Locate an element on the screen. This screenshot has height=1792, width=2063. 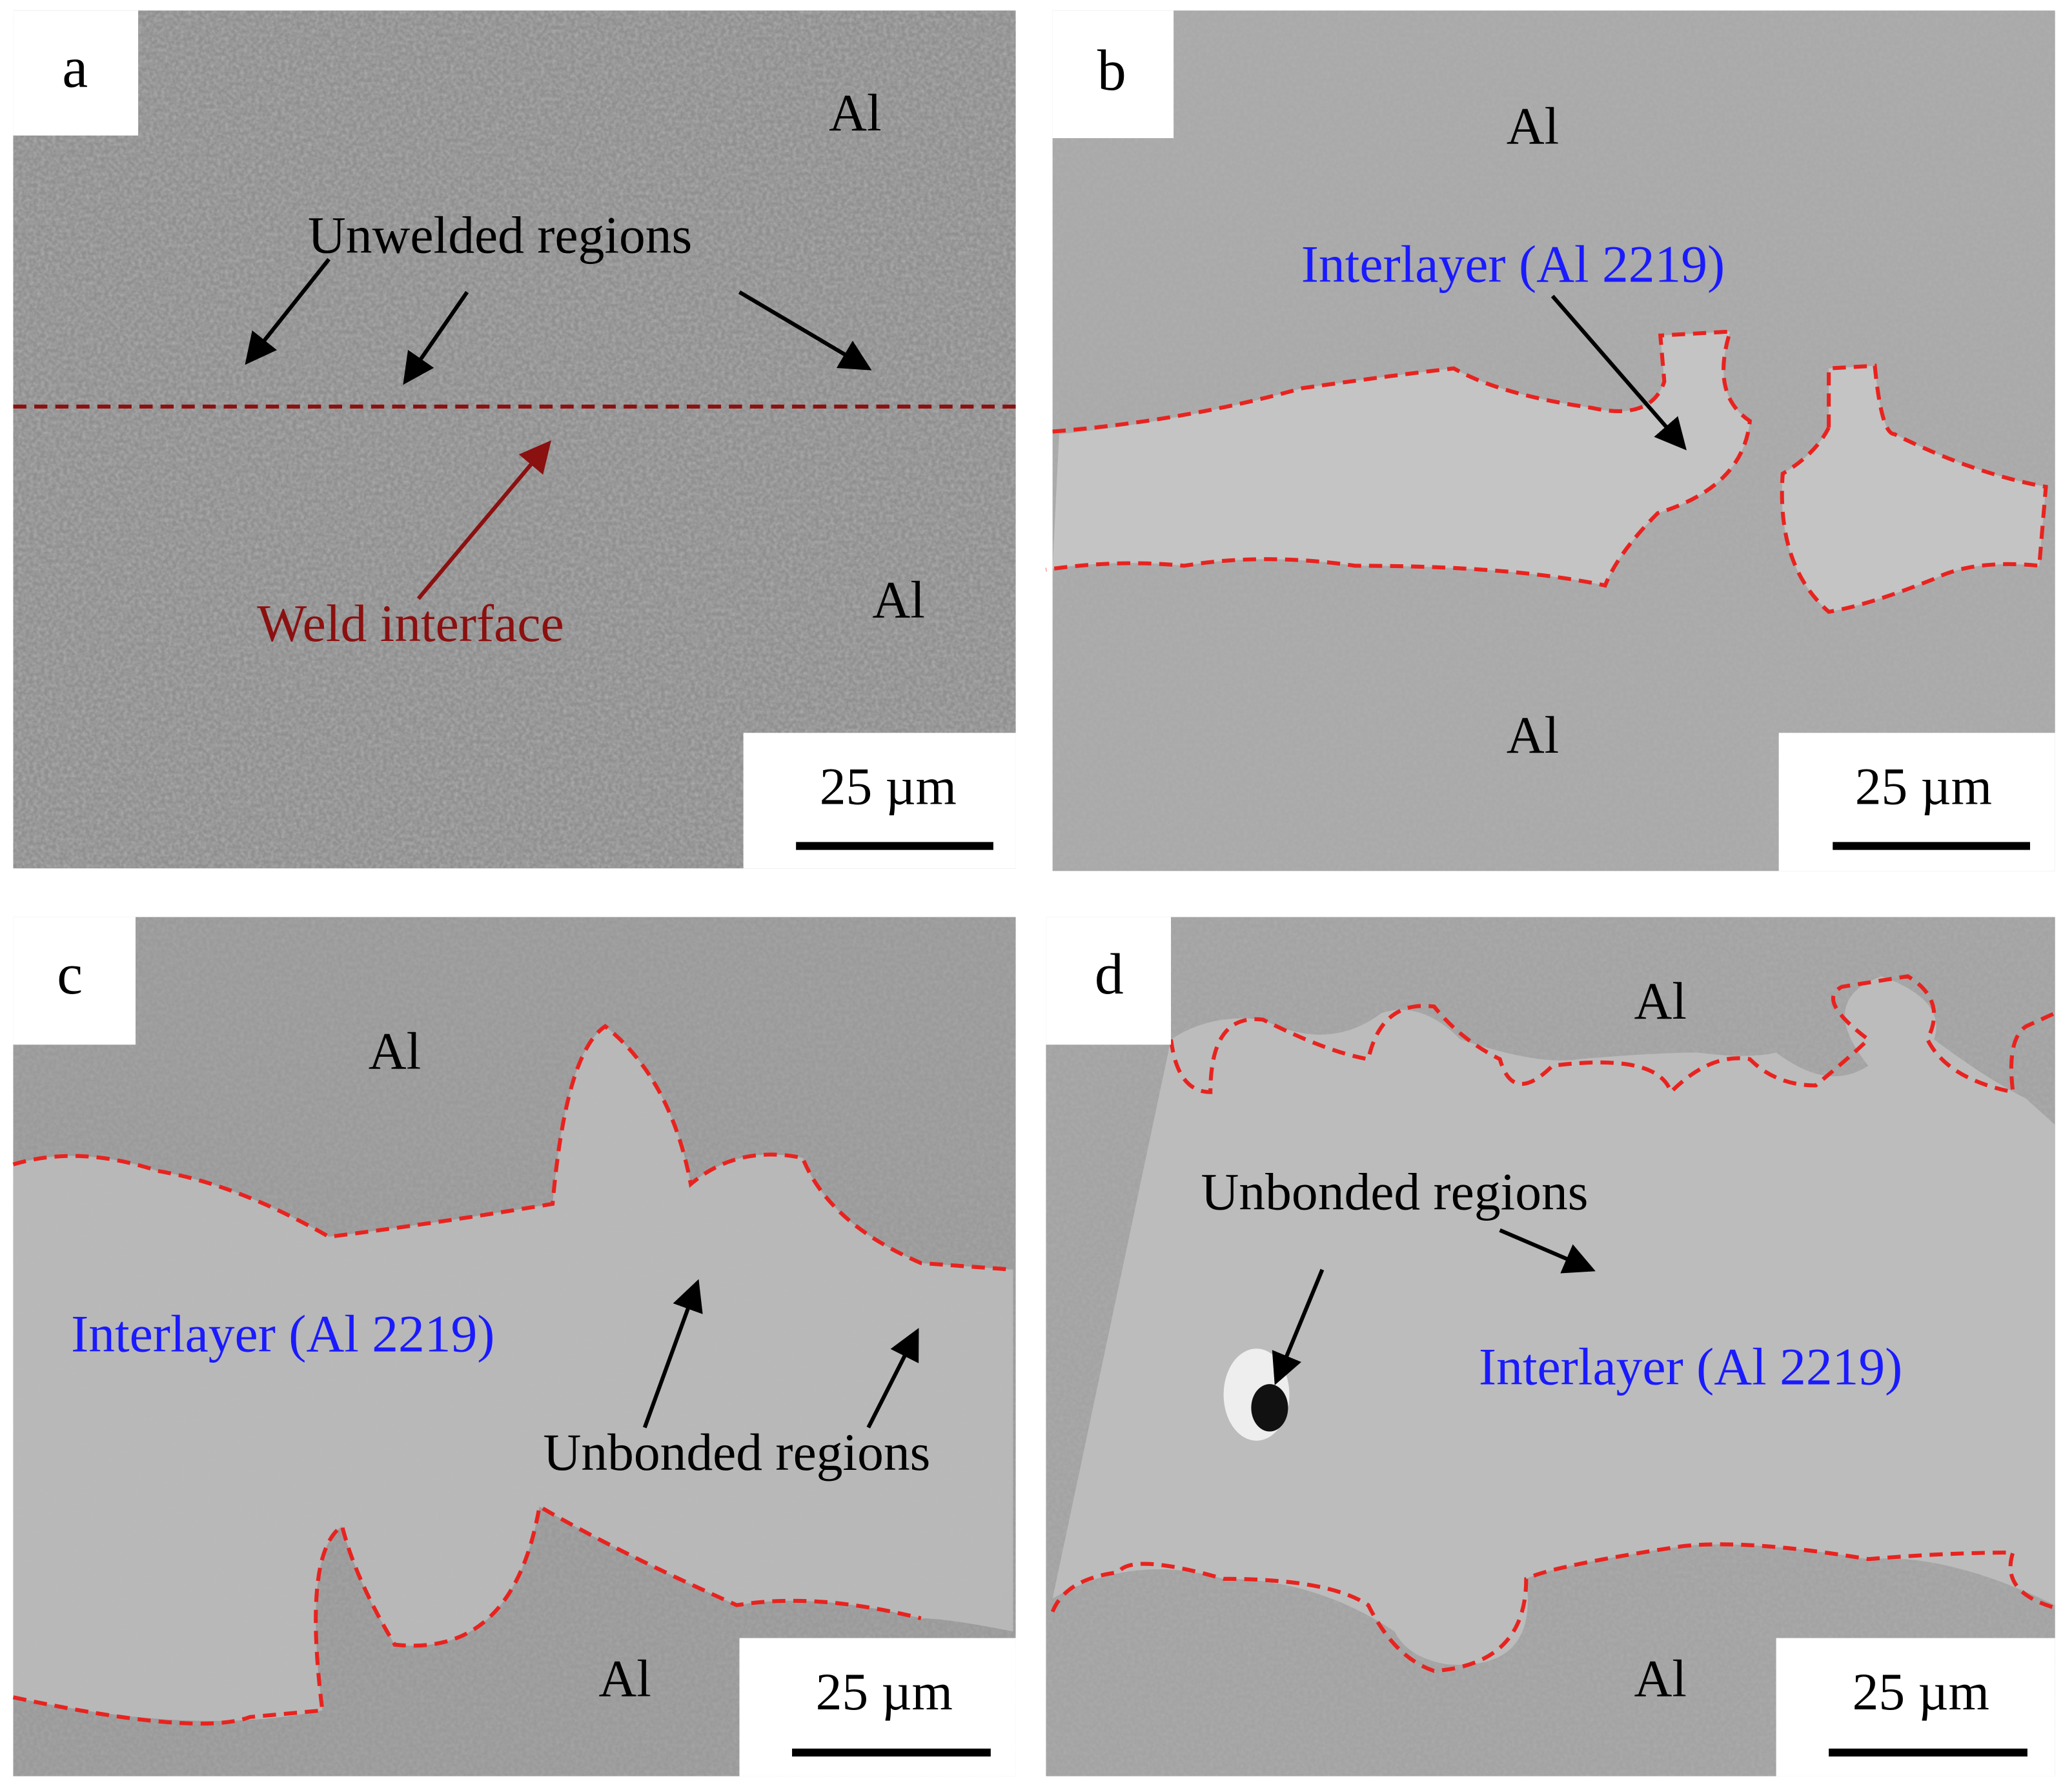
panel-label: a is located at coordinates (75, 68).